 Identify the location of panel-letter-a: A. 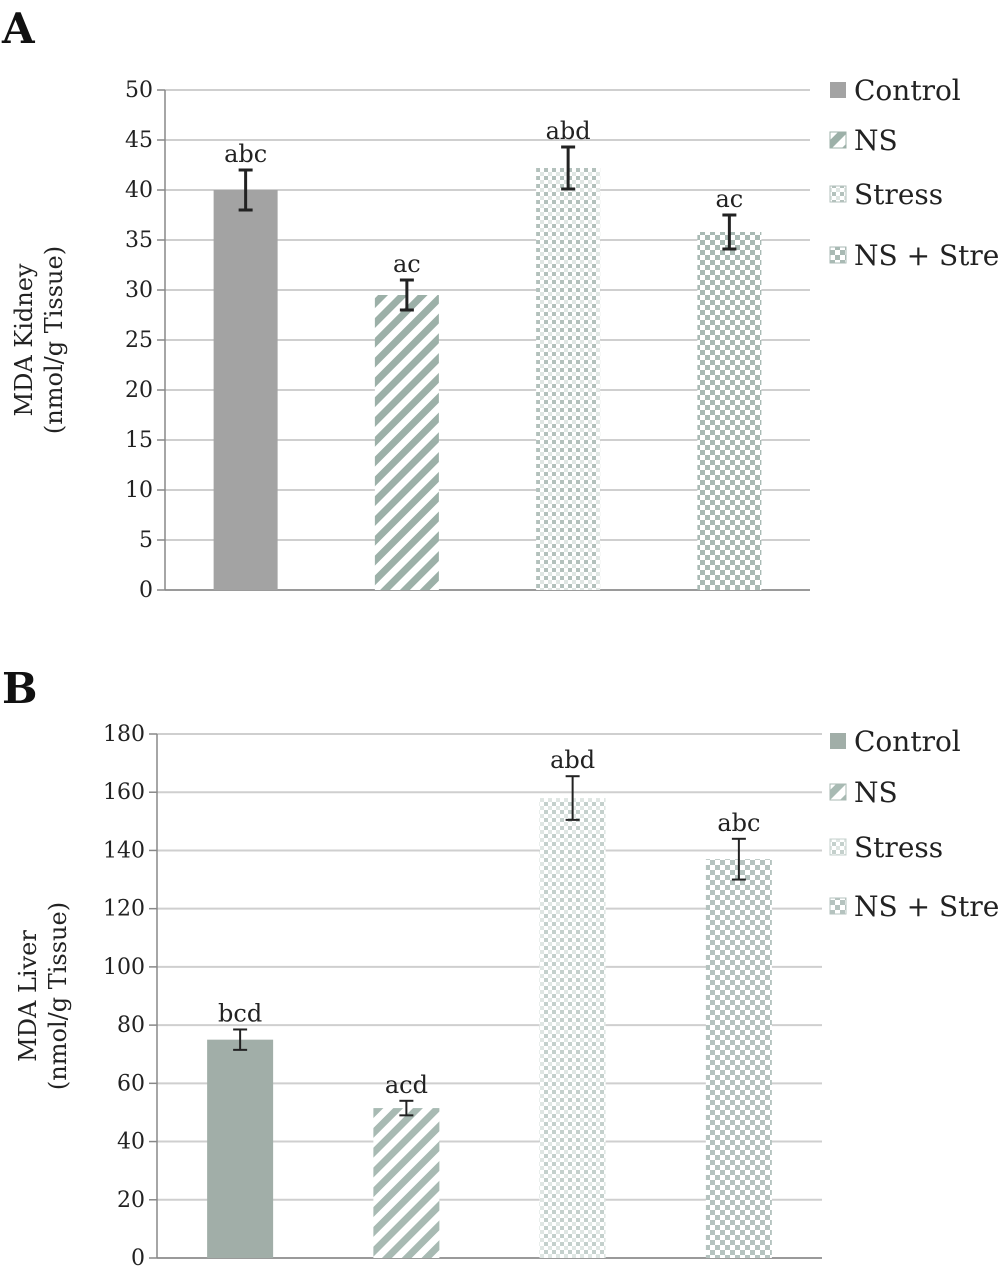
(18, 28).